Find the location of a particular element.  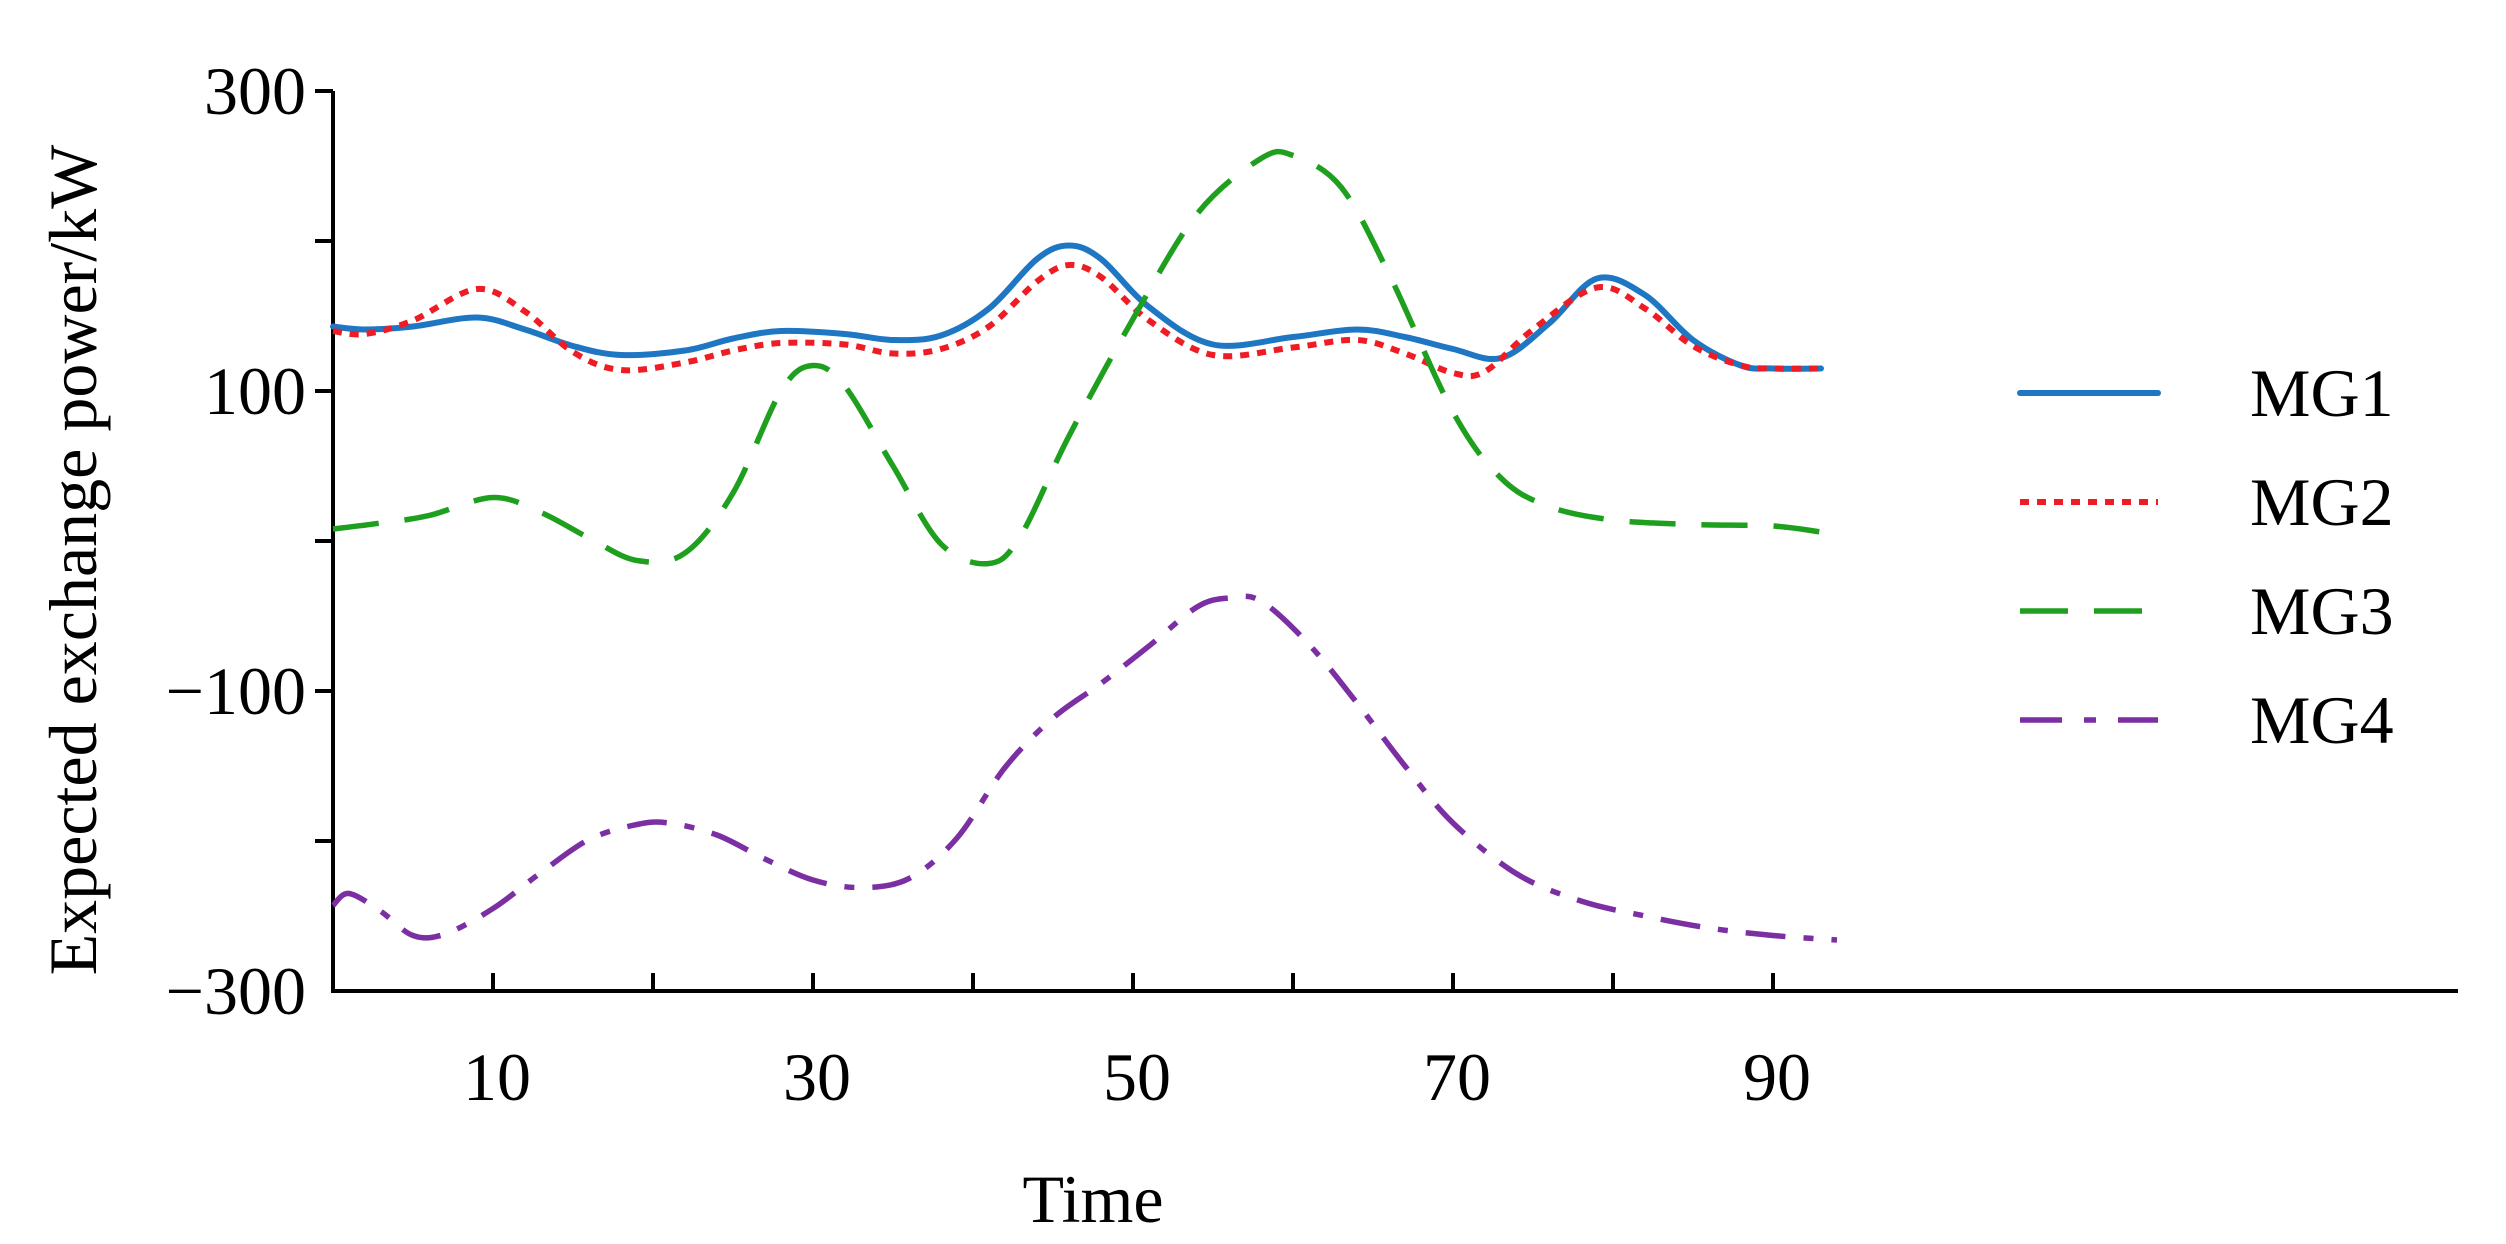

x-tick-labels: 10 30 50 70 90 is located at coordinates (1137, 1077).